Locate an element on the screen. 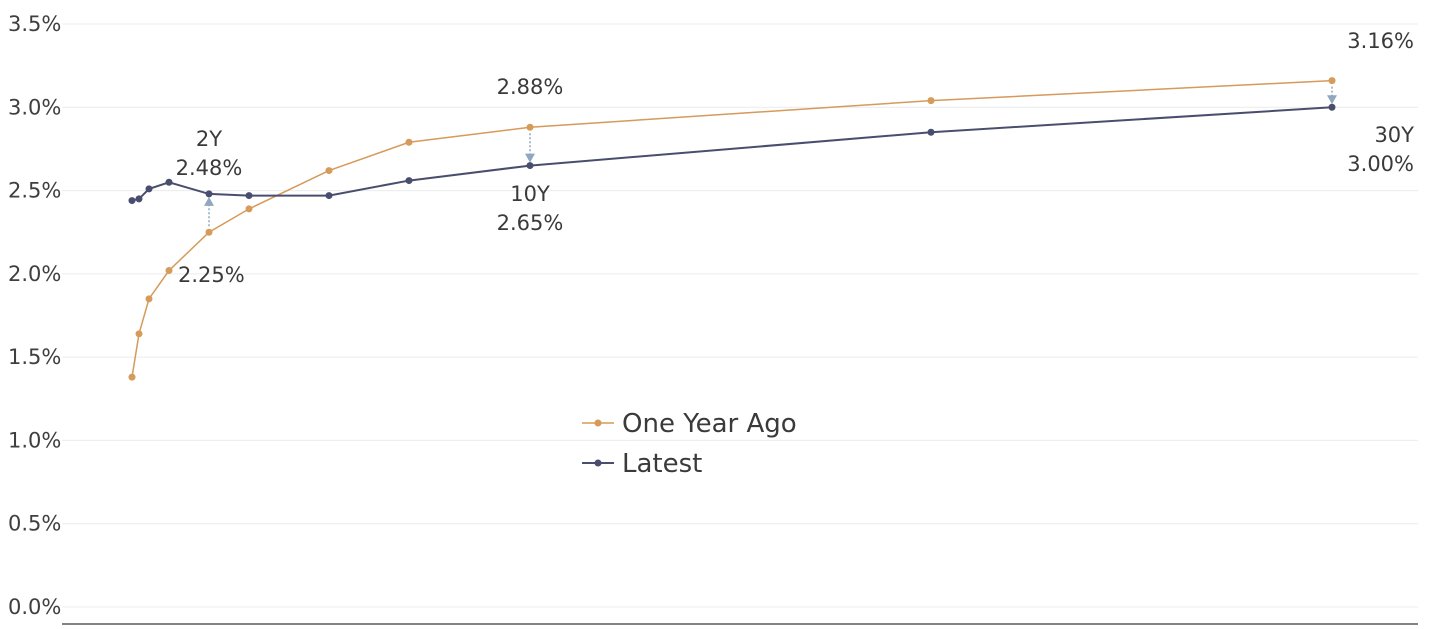 The image size is (1431, 629). y-tick-label: 1.0% is located at coordinates (34, 440).